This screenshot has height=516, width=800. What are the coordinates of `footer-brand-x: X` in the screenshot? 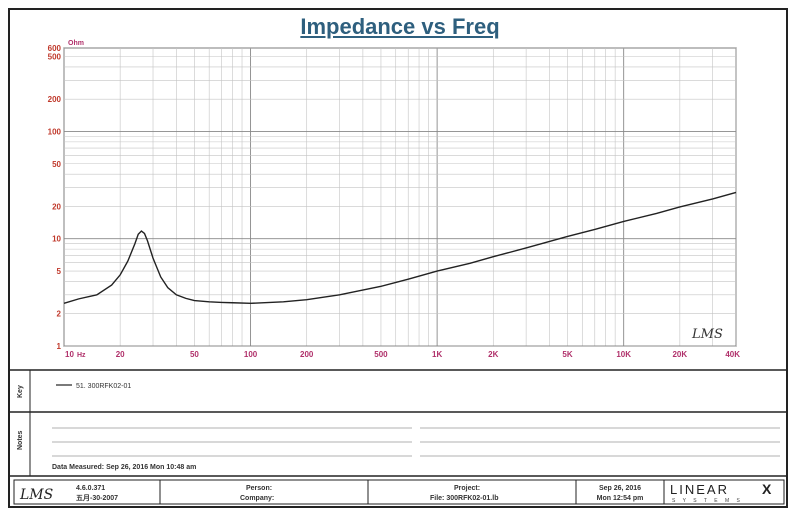 It's located at (767, 489).